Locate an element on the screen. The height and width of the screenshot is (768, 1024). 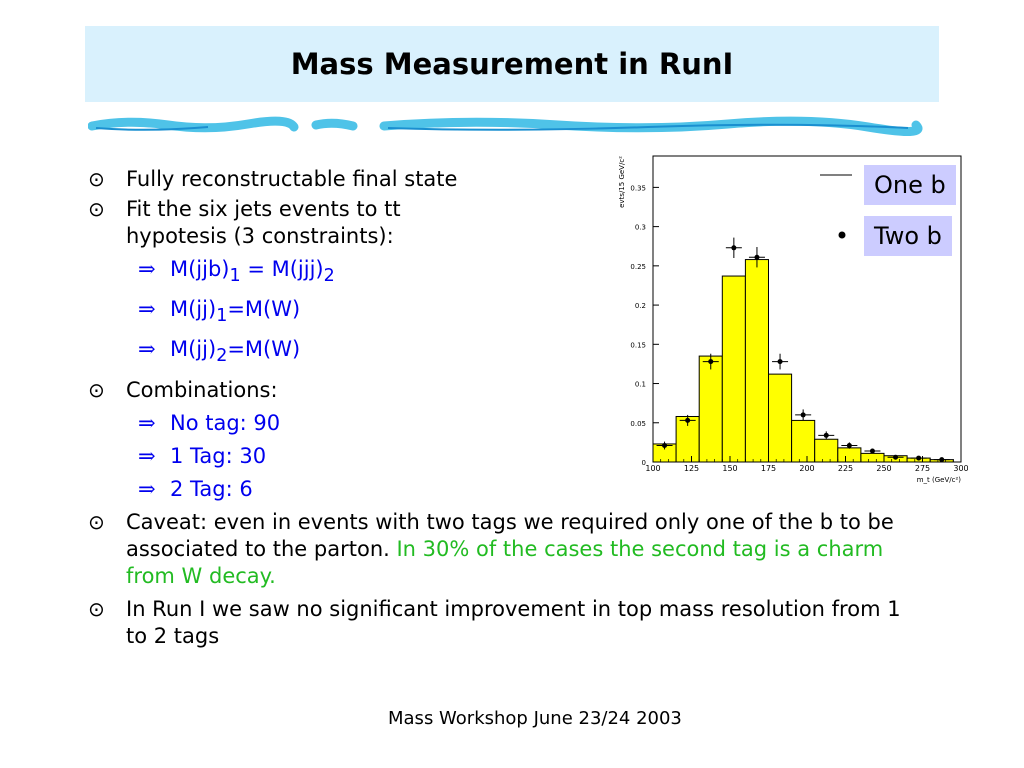
x-tick-label: 275 is located at coordinates (922, 468).